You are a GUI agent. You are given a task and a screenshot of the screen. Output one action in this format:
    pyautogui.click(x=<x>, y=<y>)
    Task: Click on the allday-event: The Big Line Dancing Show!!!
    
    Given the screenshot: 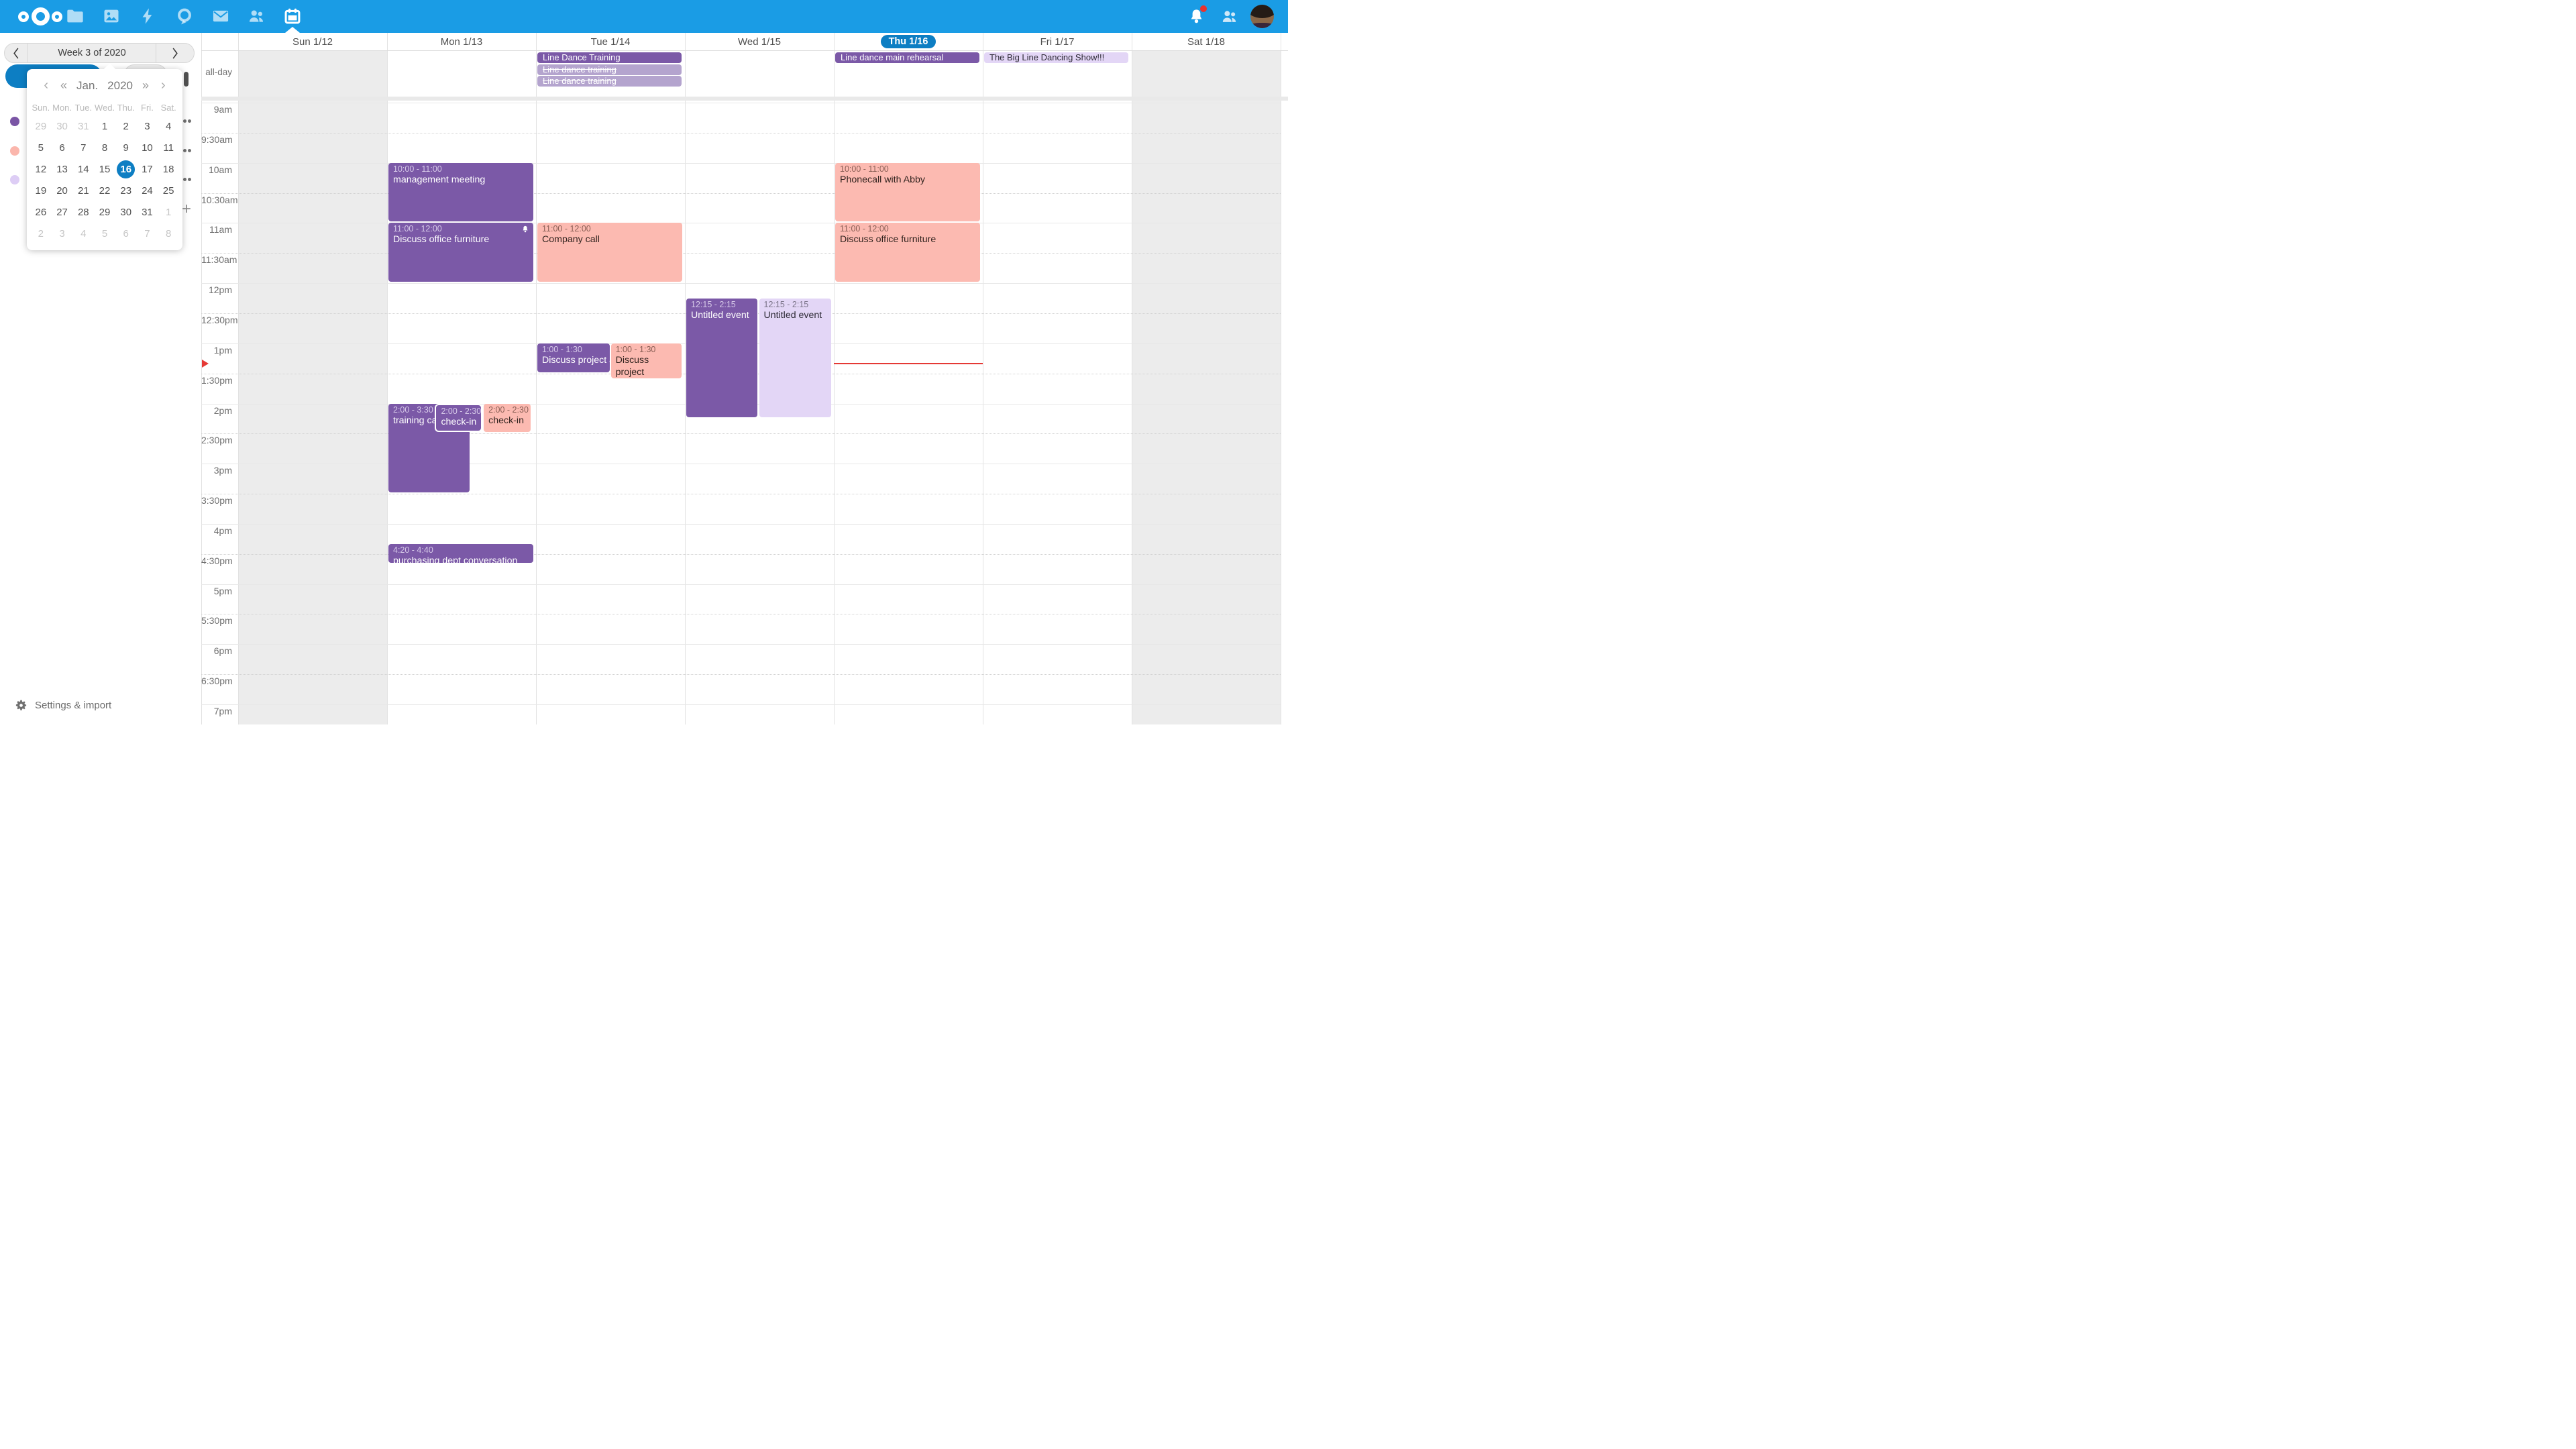 What is the action you would take?
    pyautogui.click(x=1056, y=57)
    